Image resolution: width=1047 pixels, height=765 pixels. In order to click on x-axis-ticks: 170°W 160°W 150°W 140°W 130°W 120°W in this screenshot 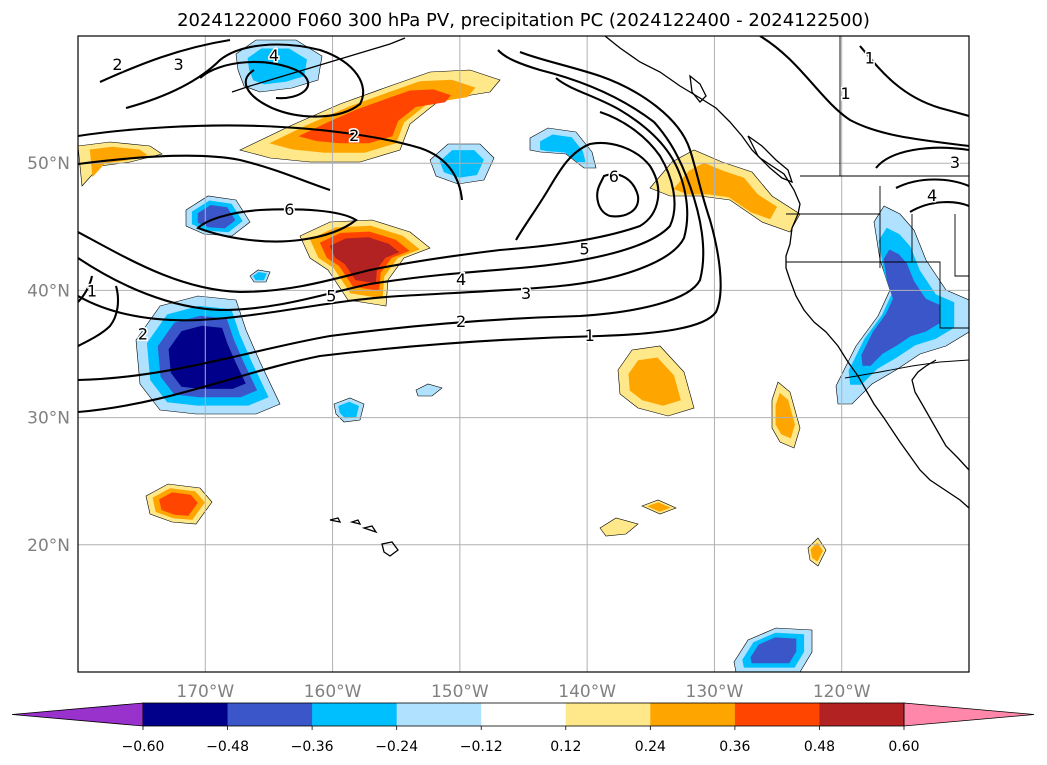, I will do `click(523, 692)`.